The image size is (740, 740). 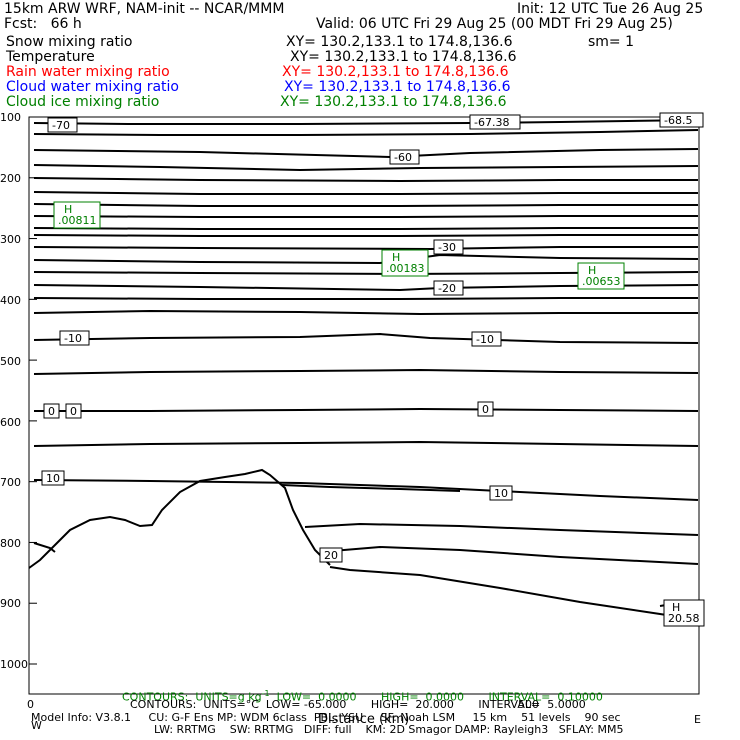 What do you see at coordinates (610, 9) in the screenshot?
I see `init-time: Init: 12 UTC Tue 26 Aug 25` at bounding box center [610, 9].